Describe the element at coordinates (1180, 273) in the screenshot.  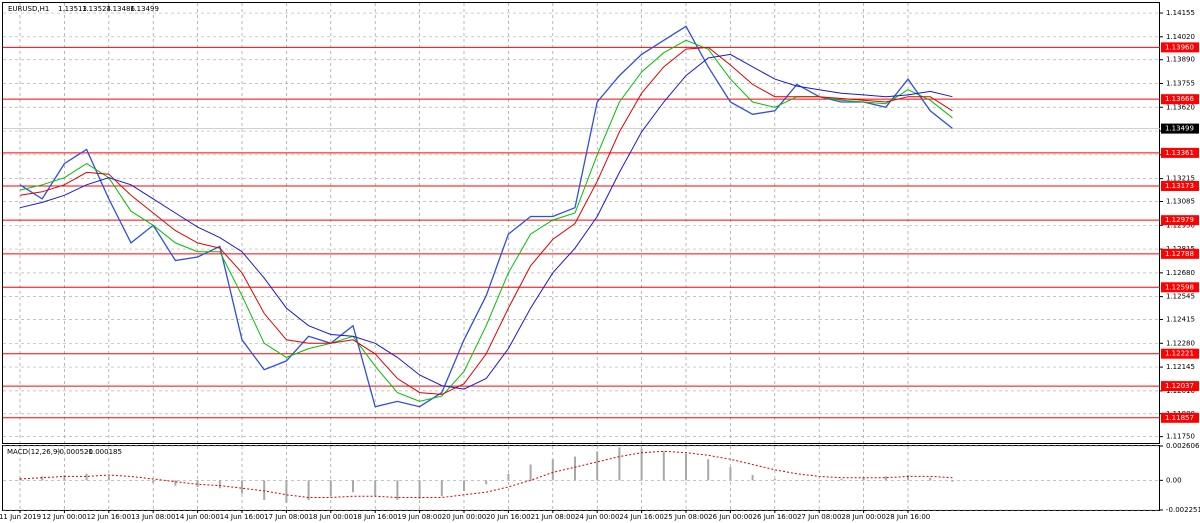
I see `y-tick-label: 1.12680` at that location.